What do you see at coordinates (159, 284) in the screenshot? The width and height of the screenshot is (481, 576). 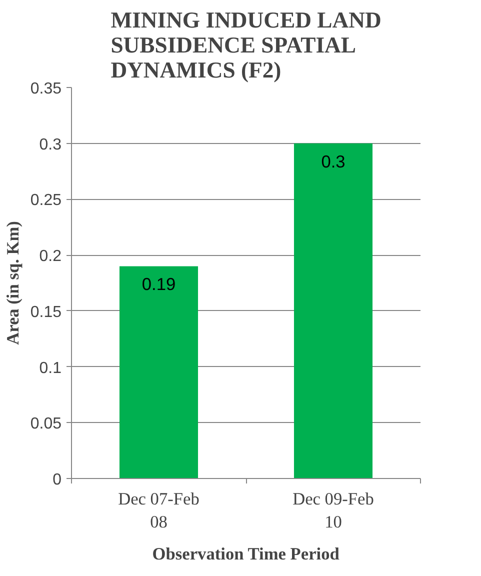 I see `data-label: 0.19` at bounding box center [159, 284].